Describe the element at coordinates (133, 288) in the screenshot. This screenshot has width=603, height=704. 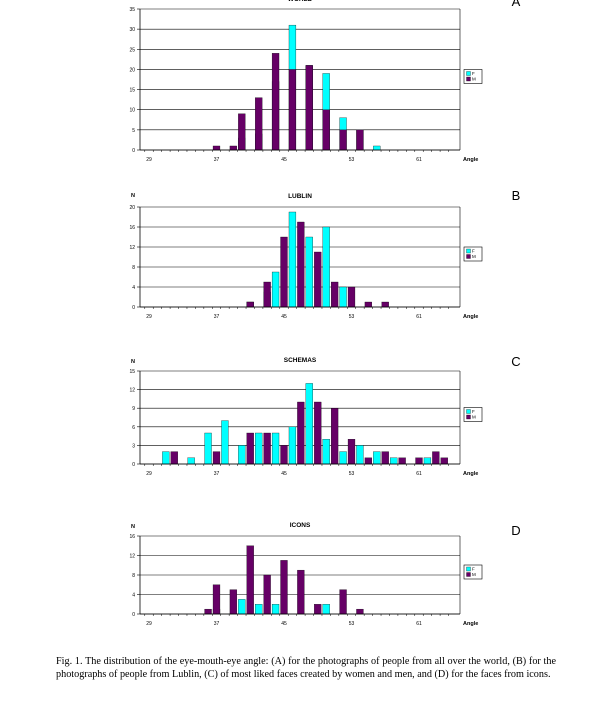
I see `y-tick-label-lublin: 4` at that location.